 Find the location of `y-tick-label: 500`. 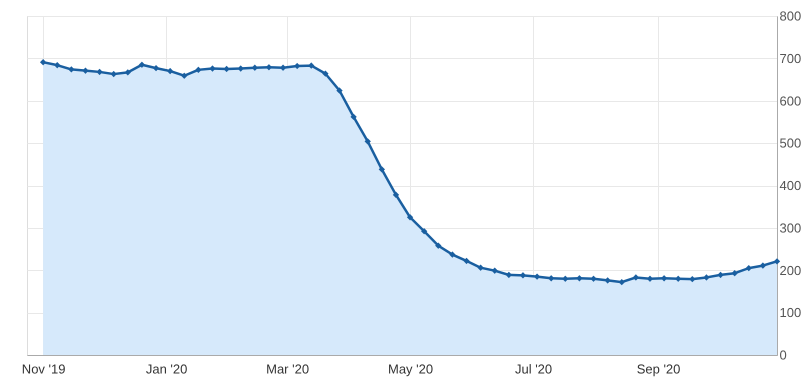

y-tick-label: 500 is located at coordinates (791, 143).